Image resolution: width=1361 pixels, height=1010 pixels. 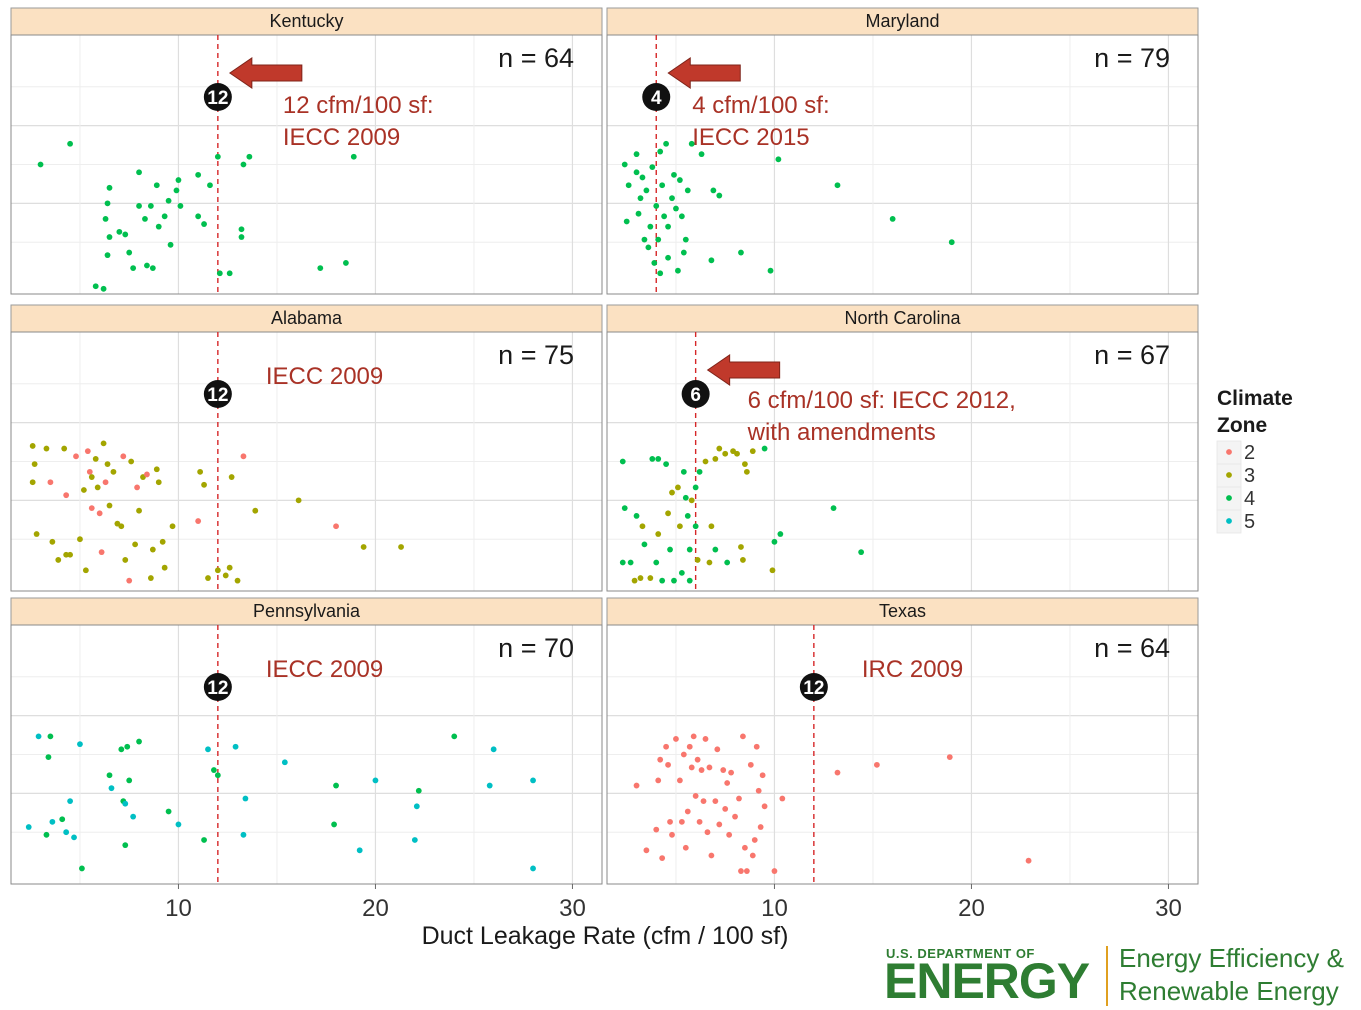 I want to click on strip-label-alabama: Alabama, so click(x=307, y=318).